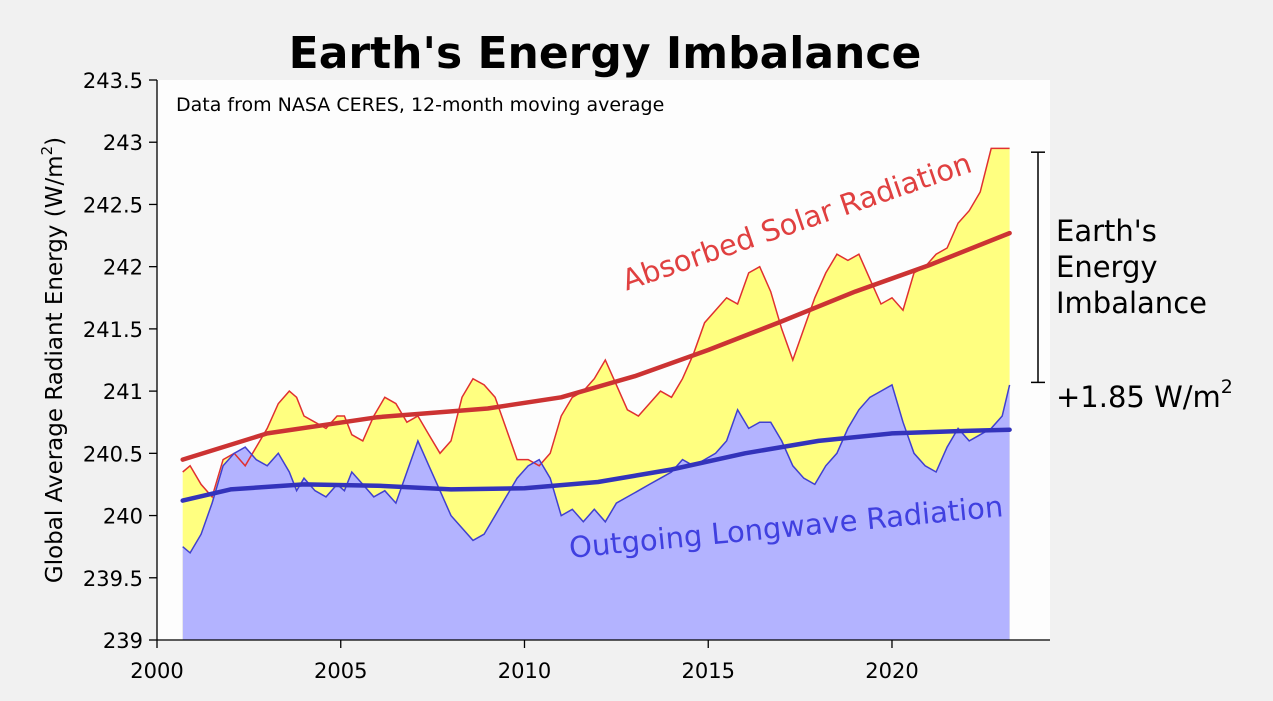 The width and height of the screenshot is (1273, 701). What do you see at coordinates (123, 641) in the screenshot?
I see `y-tick-label: 239` at bounding box center [123, 641].